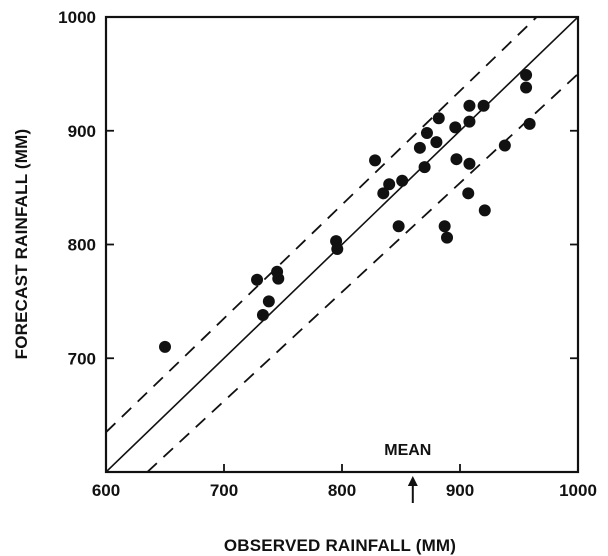 Image resolution: width=608 pixels, height=556 pixels. What do you see at coordinates (342, 490) in the screenshot?
I see `x-tick-label: 800` at bounding box center [342, 490].